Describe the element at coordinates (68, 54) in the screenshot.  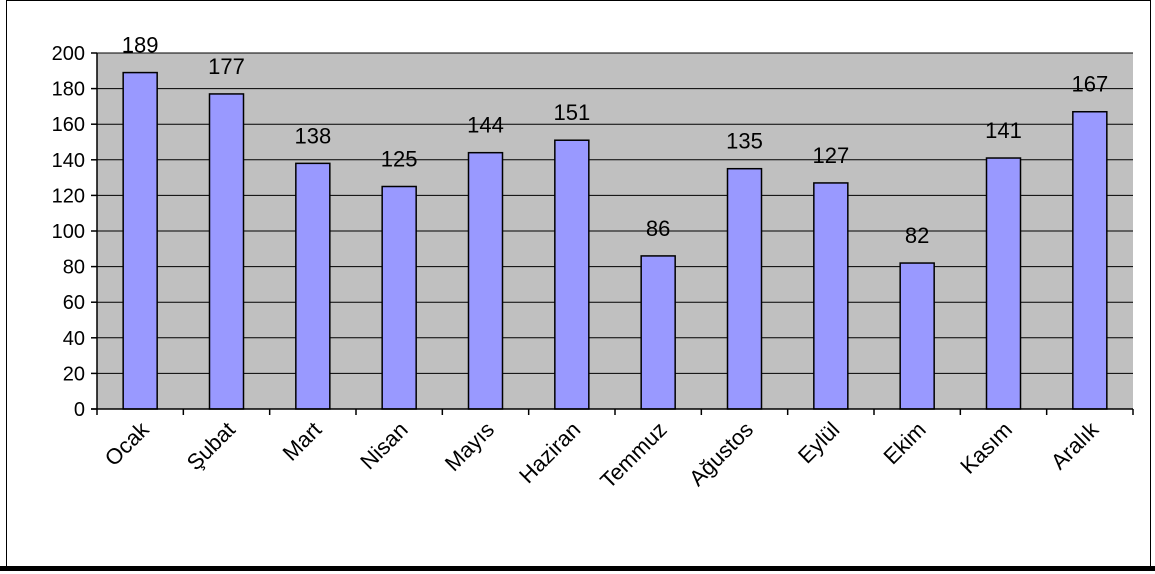
I see `y-tick-label: 200` at that location.